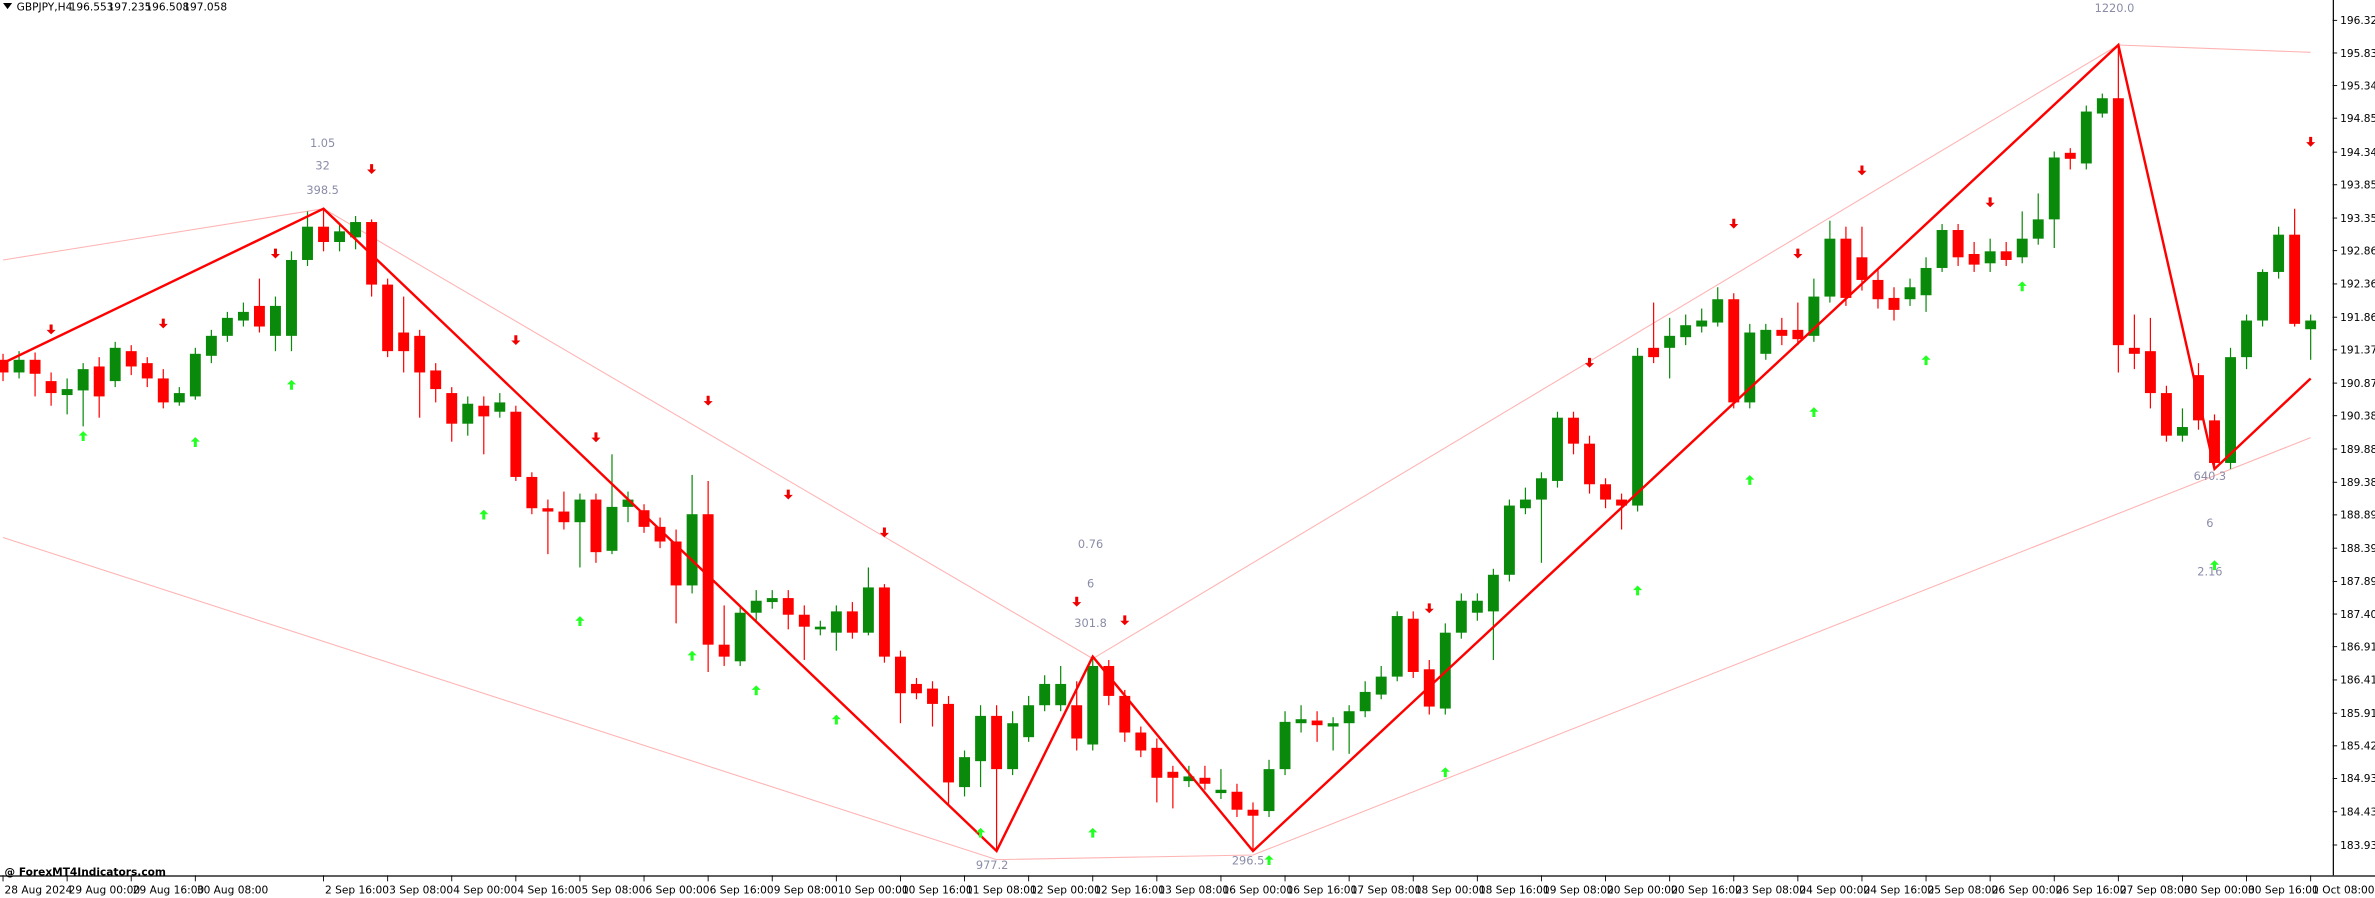 The width and height of the screenshot is (2375, 898). What do you see at coordinates (2115, 8) in the screenshot?
I see `annotation: 1220.0` at bounding box center [2115, 8].